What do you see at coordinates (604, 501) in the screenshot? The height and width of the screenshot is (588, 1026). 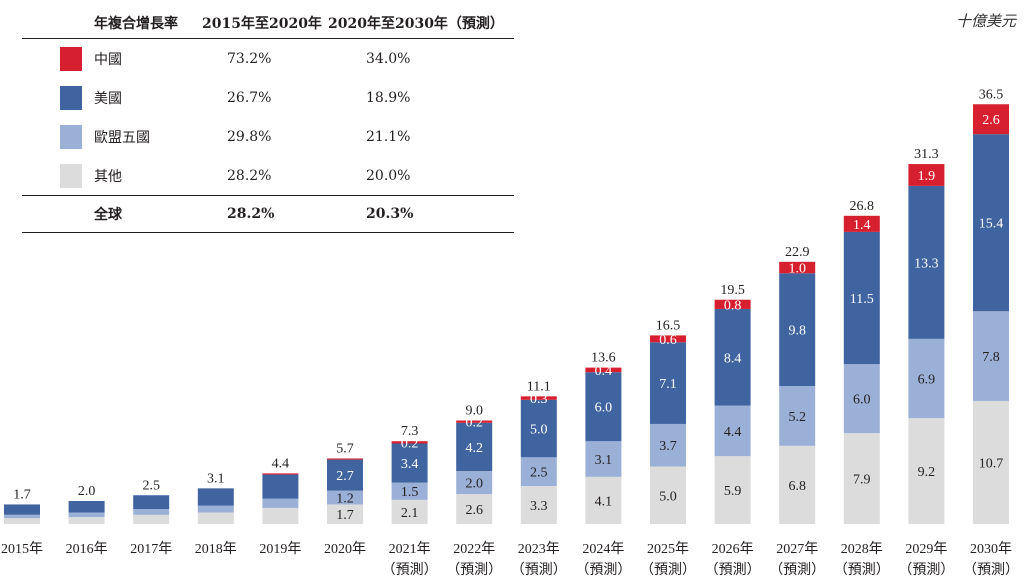 I see `data-label: 4.1` at bounding box center [604, 501].